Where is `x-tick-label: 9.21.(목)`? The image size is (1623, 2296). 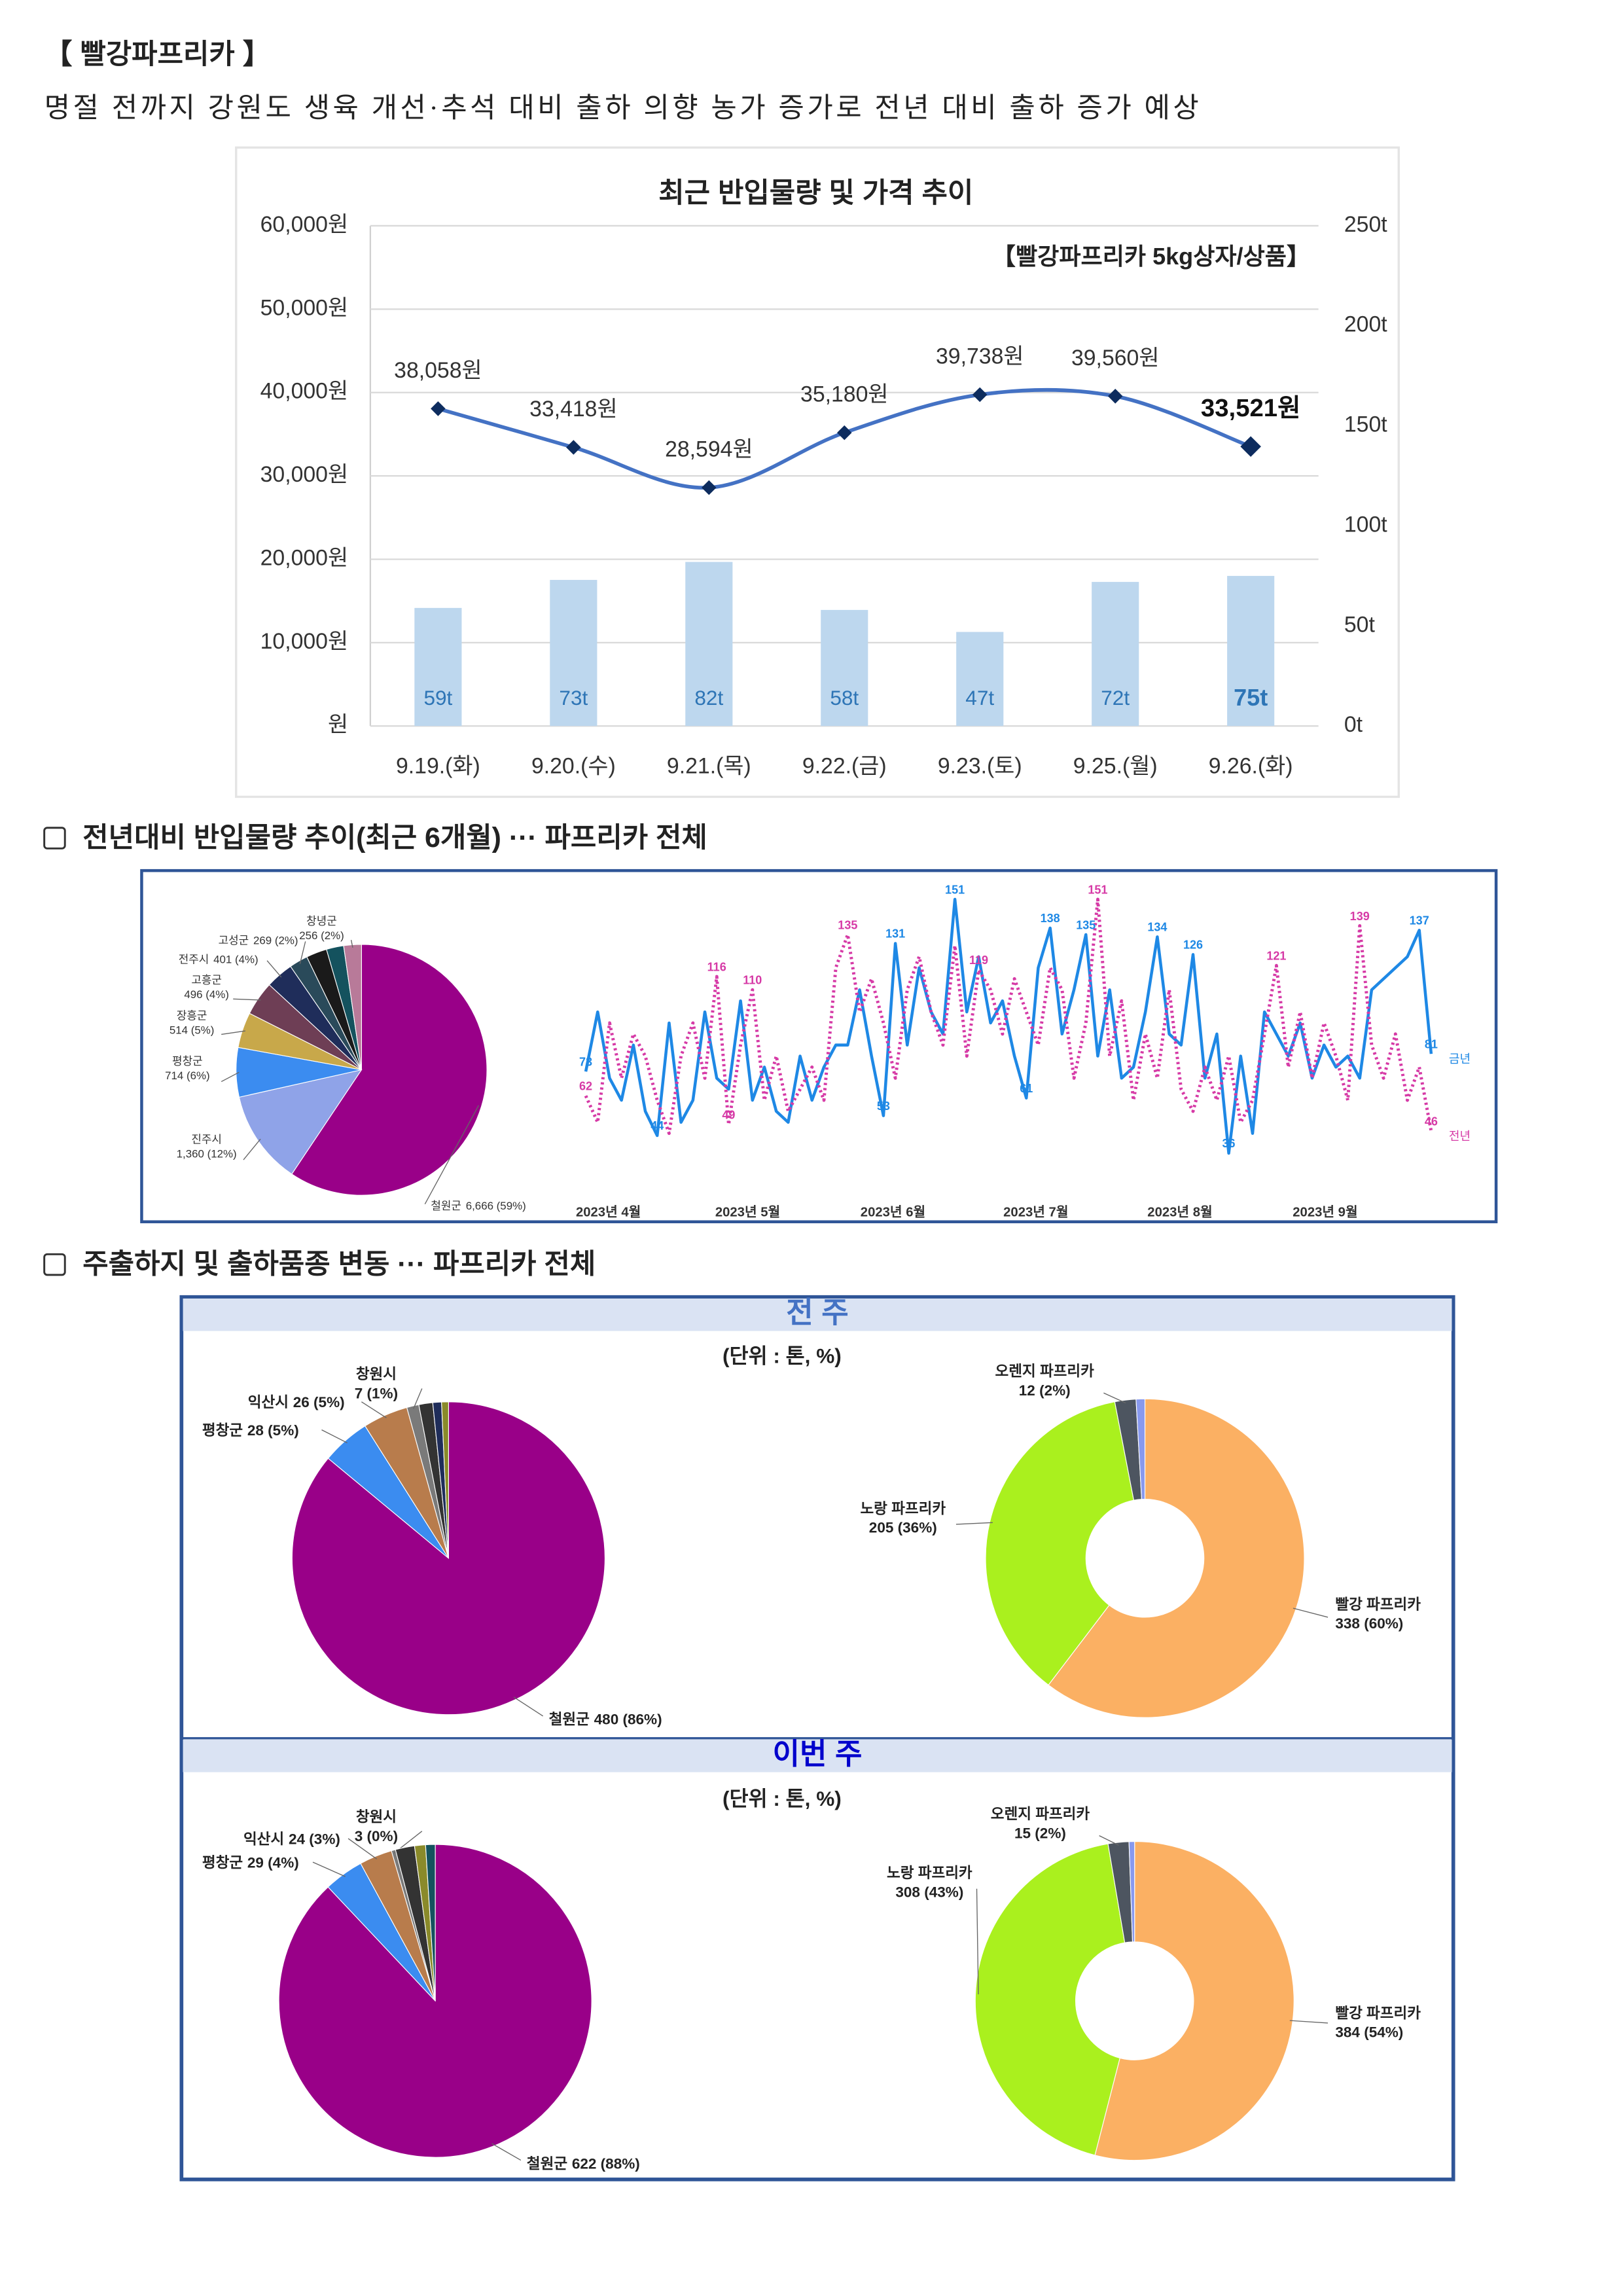
x-tick-label: 9.21.(목) is located at coordinates (709, 765).